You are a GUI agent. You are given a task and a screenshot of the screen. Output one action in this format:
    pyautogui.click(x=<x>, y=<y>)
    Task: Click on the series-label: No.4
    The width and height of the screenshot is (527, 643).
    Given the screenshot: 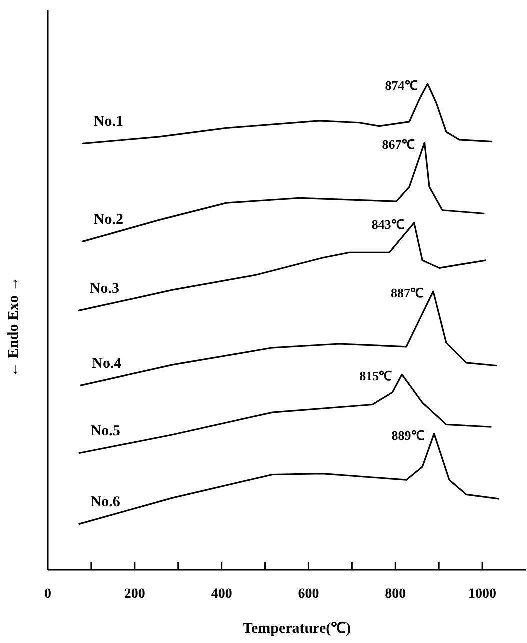 What is the action you would take?
    pyautogui.click(x=107, y=364)
    